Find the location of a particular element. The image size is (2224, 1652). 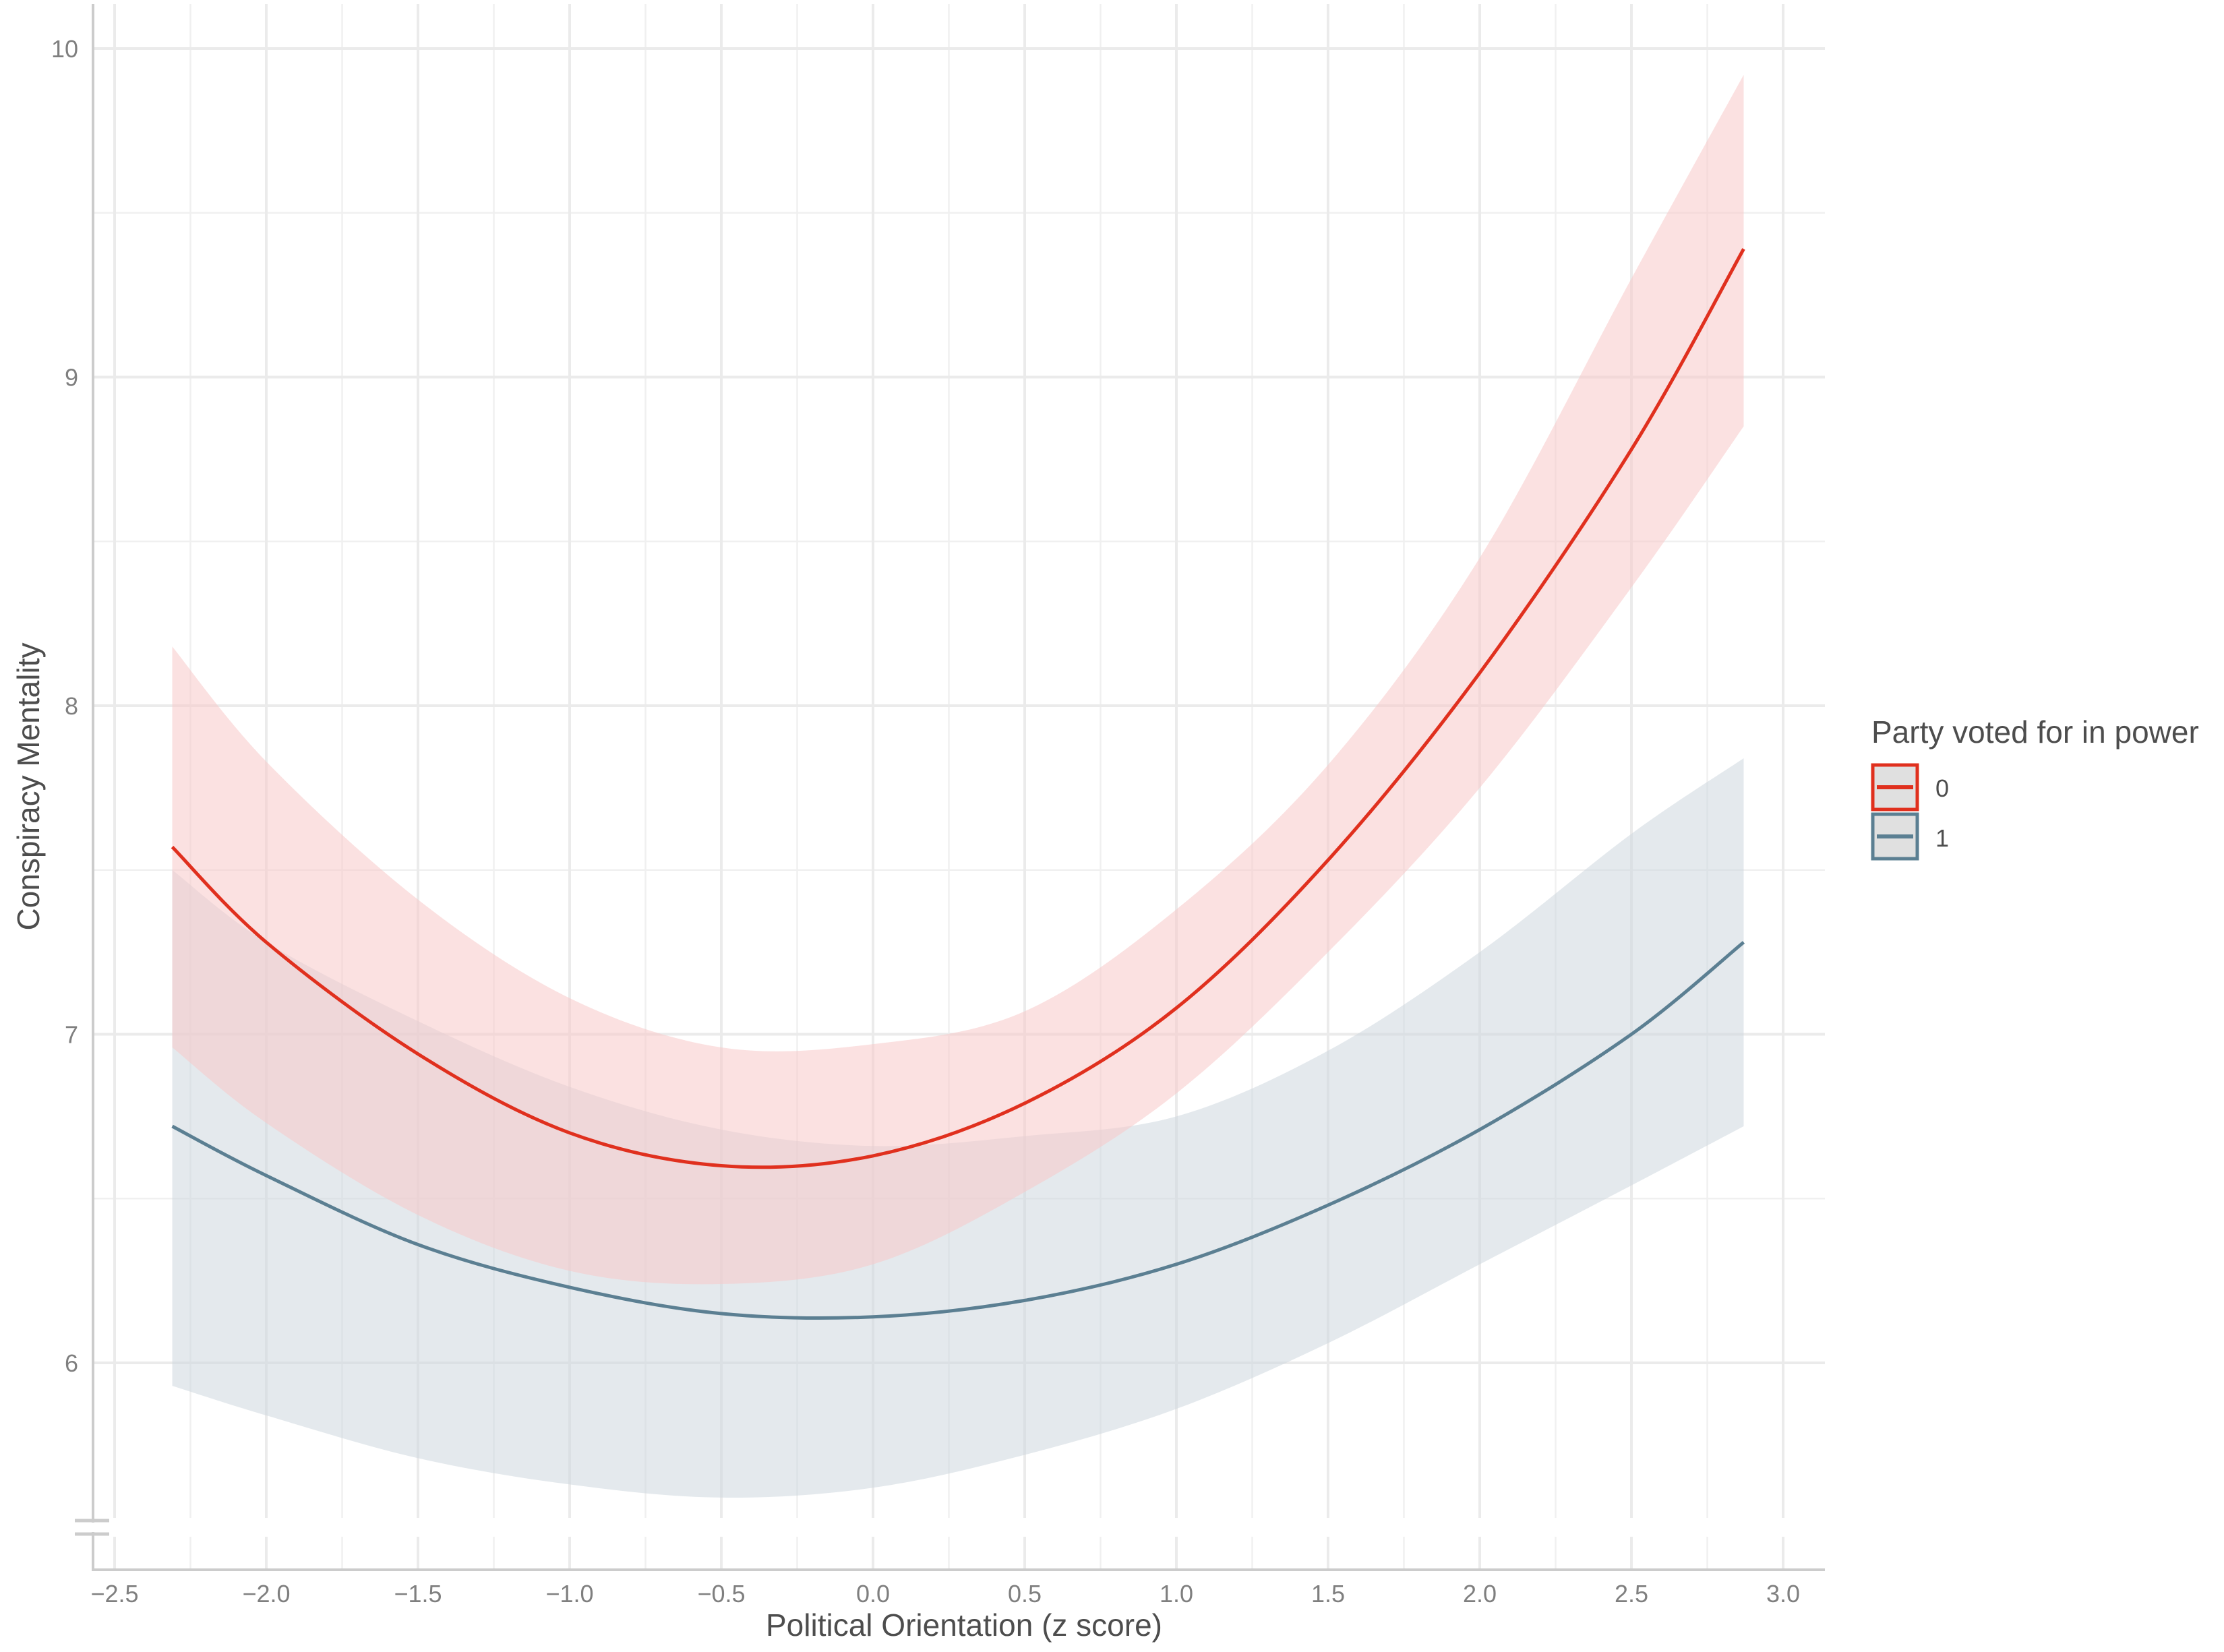

y-tick-label: 7 is located at coordinates (71, 1035).